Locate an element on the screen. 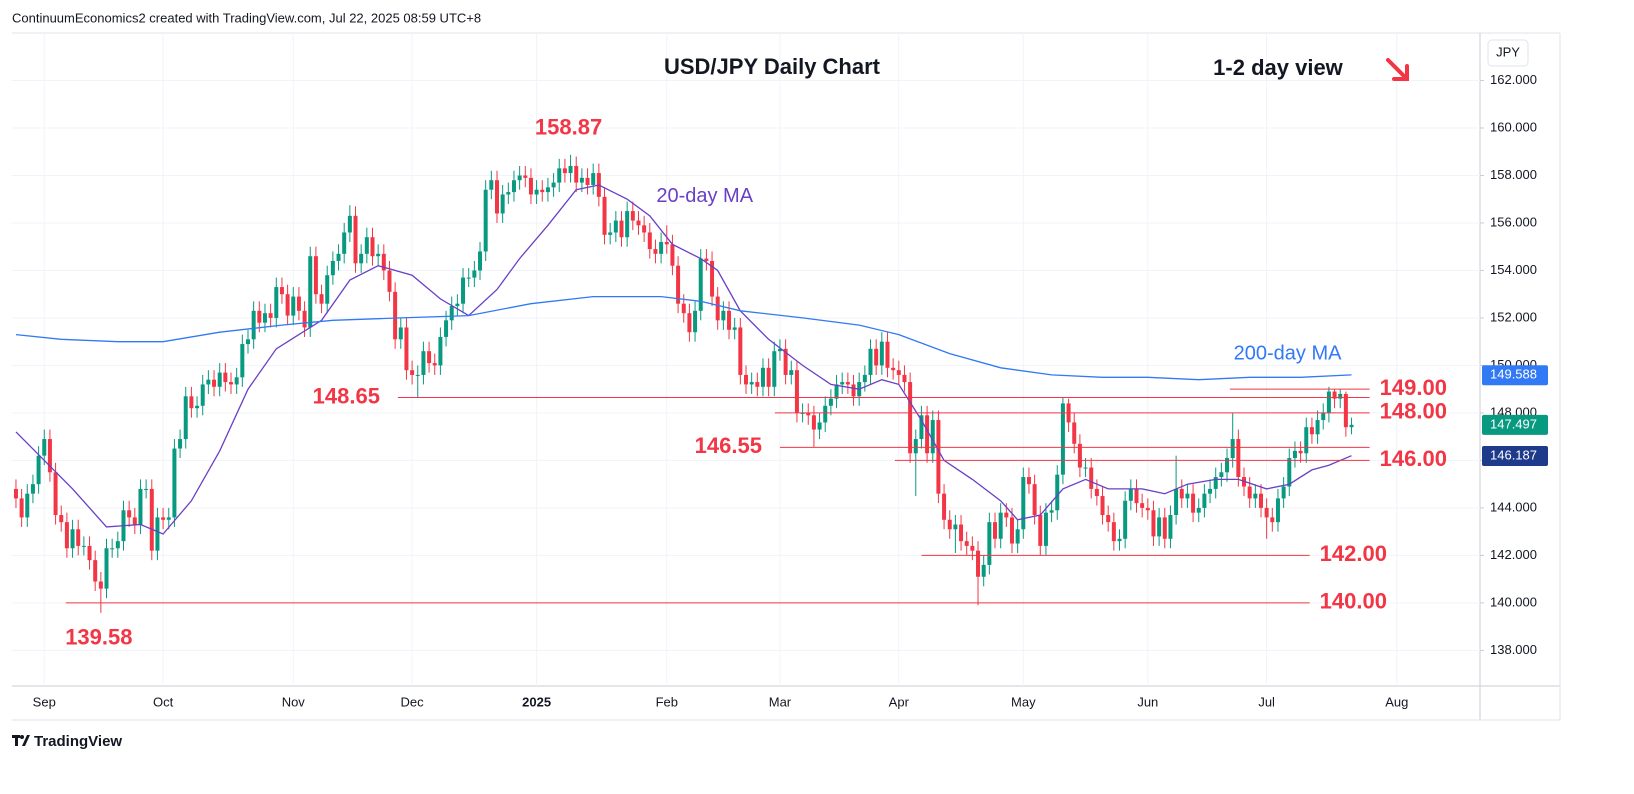 The height and width of the screenshot is (794, 1634). y-tick-label: 152.000 is located at coordinates (1513, 316).